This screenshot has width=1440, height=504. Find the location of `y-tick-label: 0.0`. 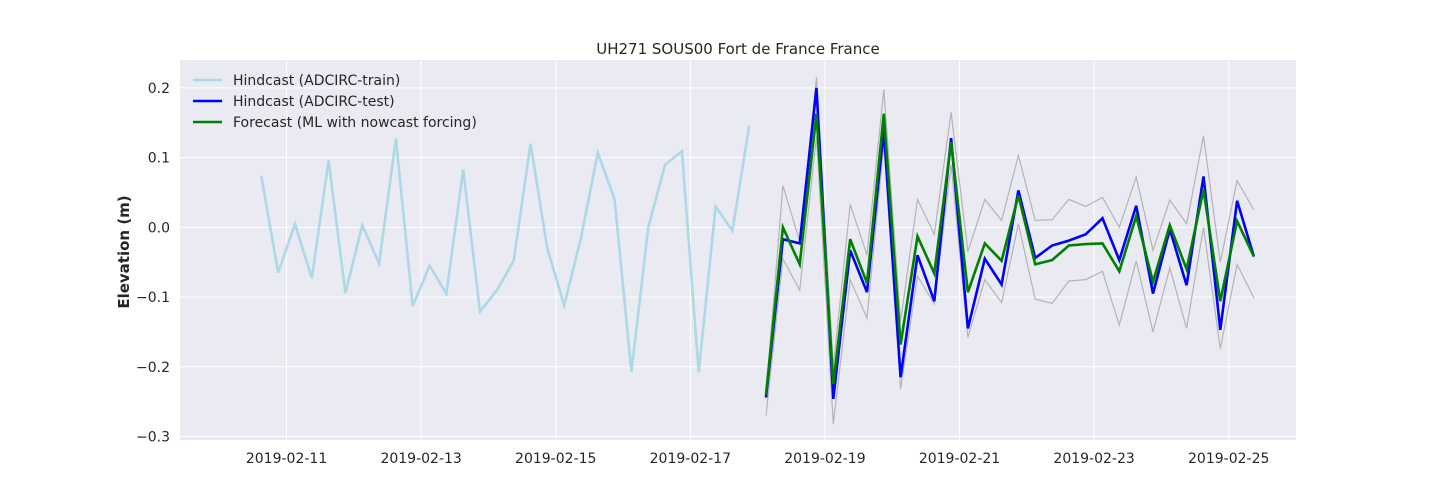

y-tick-label: 0.0 is located at coordinates (159, 228).